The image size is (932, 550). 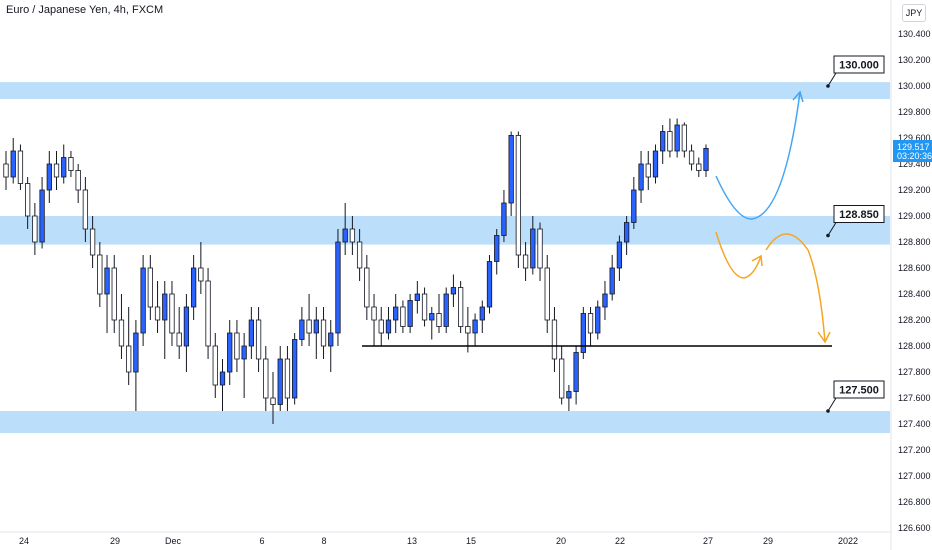 I want to click on time-tick-label: 27, so click(x=708, y=541).